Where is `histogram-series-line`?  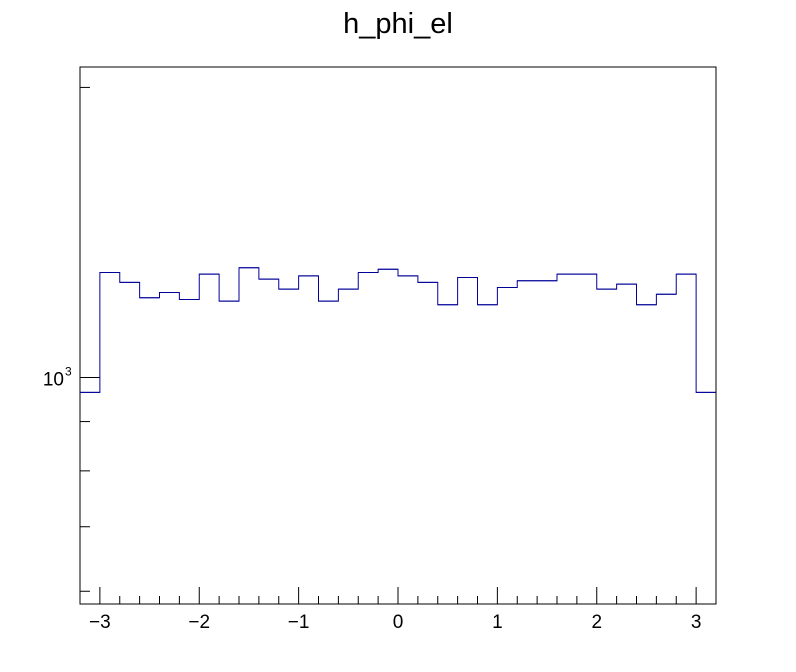
histogram-series-line is located at coordinates (398, 330).